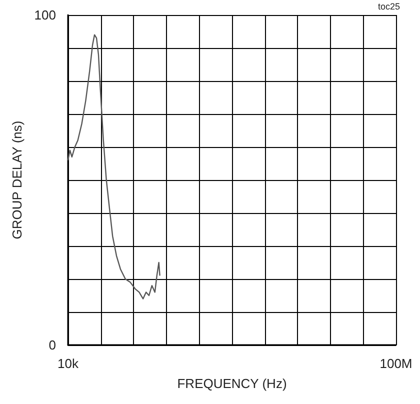 This screenshot has height=404, width=420. What do you see at coordinates (396, 363) in the screenshot?
I see `x-tick-label: 100M` at bounding box center [396, 363].